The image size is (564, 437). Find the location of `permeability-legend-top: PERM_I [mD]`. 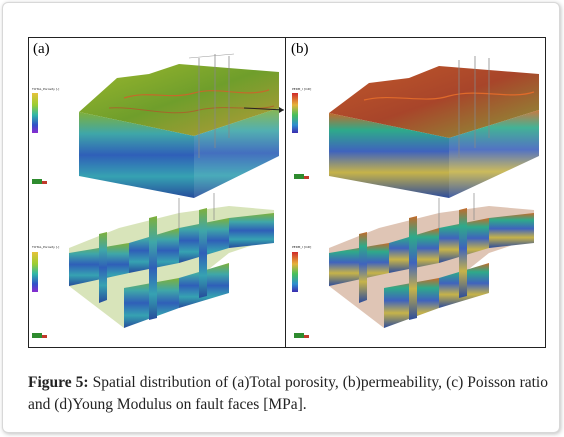

permeability-legend-top: PERM_I [mD] is located at coordinates (301, 110).